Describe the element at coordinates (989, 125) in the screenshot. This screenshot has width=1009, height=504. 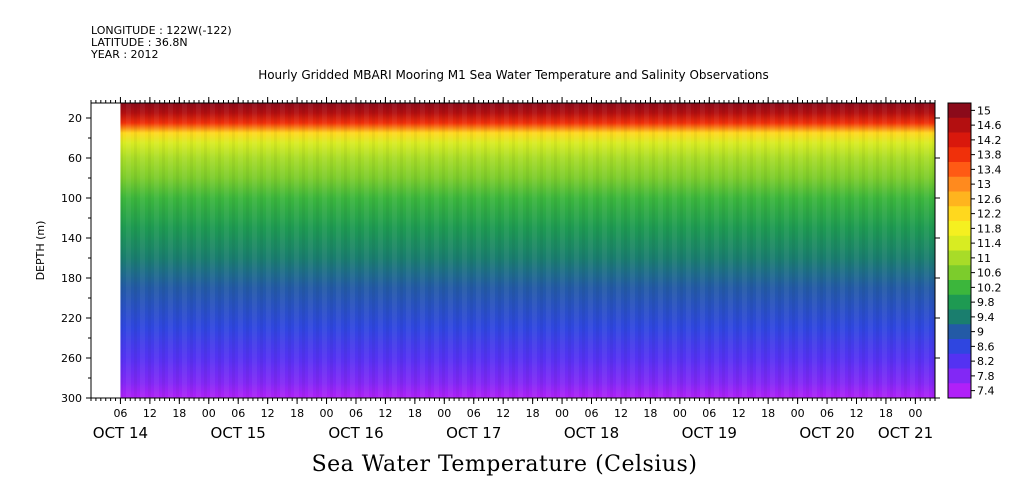
I see `colorbar-label: 14.6` at that location.